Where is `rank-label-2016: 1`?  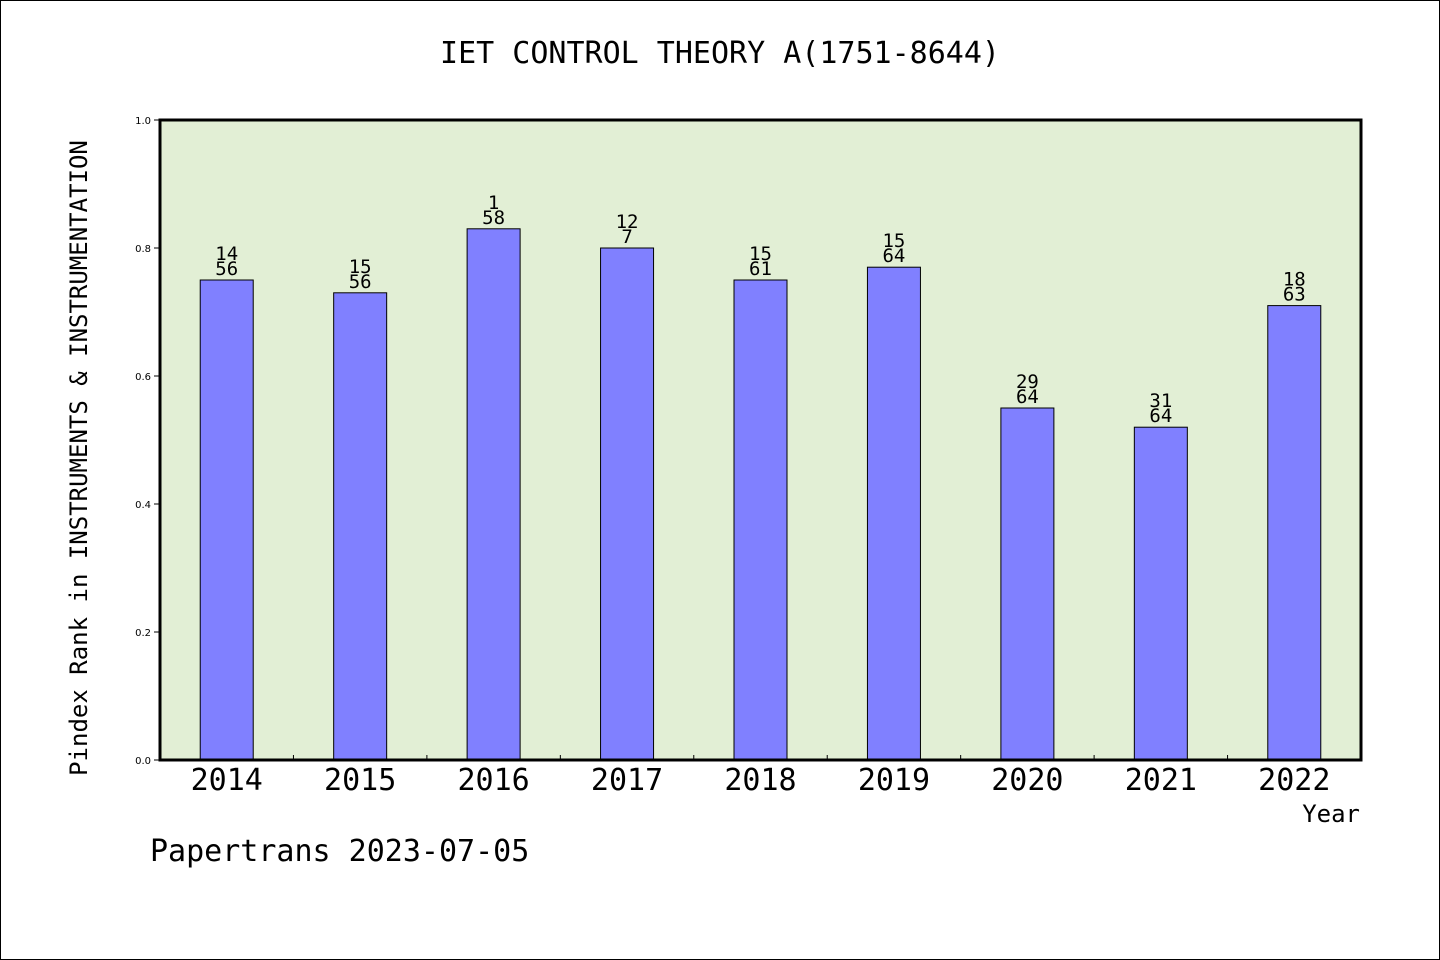
rank-label-2016: 1 is located at coordinates (493, 203).